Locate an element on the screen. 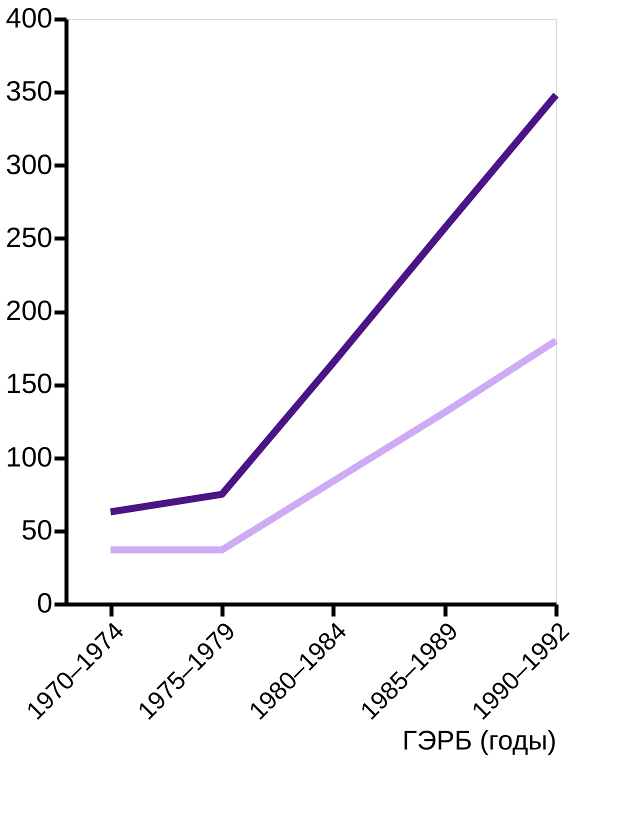 This screenshot has height=833, width=636. y-tick-label: 150 is located at coordinates (29, 384).